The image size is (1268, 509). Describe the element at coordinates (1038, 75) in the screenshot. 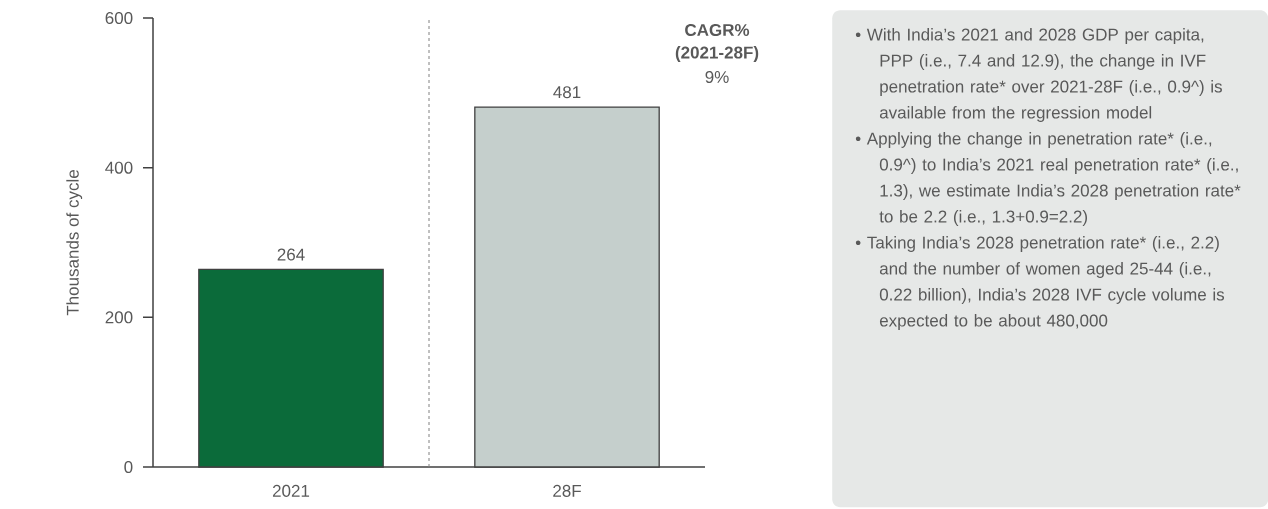

I see `text: • With India’s 2021 and 2028 GDP per capita, PPP (i.e., 7.4 and 12.9), the change in IVF penetration rate* over 2021-28F (i.e., 0.9^) is available from the regression model` at that location.